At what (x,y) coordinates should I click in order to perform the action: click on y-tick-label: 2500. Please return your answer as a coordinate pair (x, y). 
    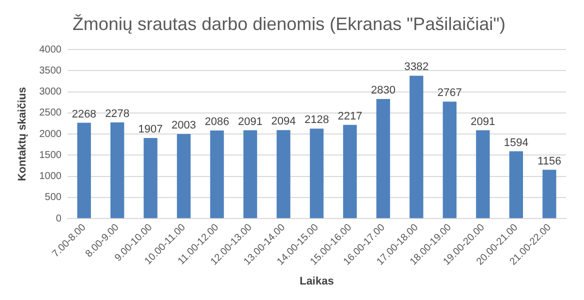
    Looking at the image, I should click on (50, 113).